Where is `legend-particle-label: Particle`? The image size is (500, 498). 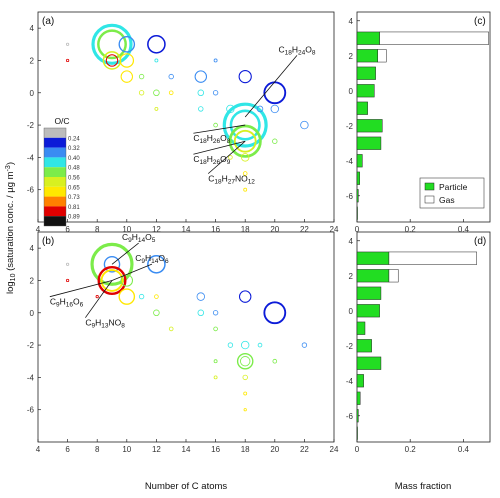
legend-particle-label: Particle is located at coordinates (453, 187).